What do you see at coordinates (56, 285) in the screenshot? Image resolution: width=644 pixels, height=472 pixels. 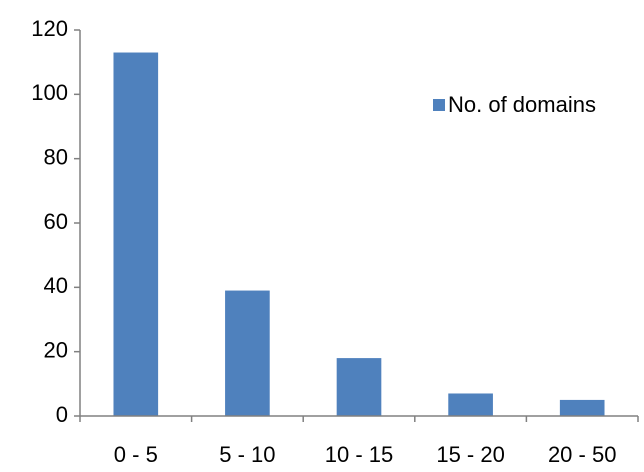 I see `y-tick-label: 40` at bounding box center [56, 285].